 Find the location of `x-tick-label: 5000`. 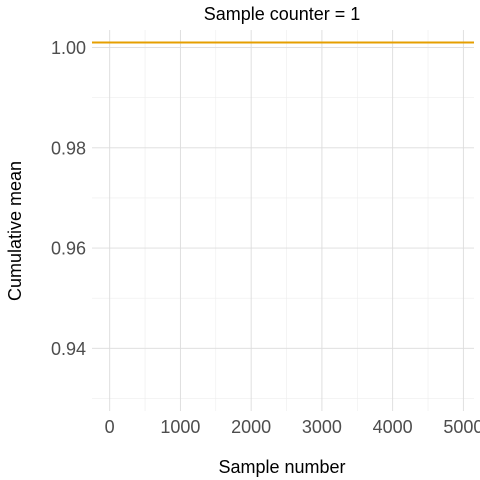

x-tick-label: 5000 is located at coordinates (461, 427).